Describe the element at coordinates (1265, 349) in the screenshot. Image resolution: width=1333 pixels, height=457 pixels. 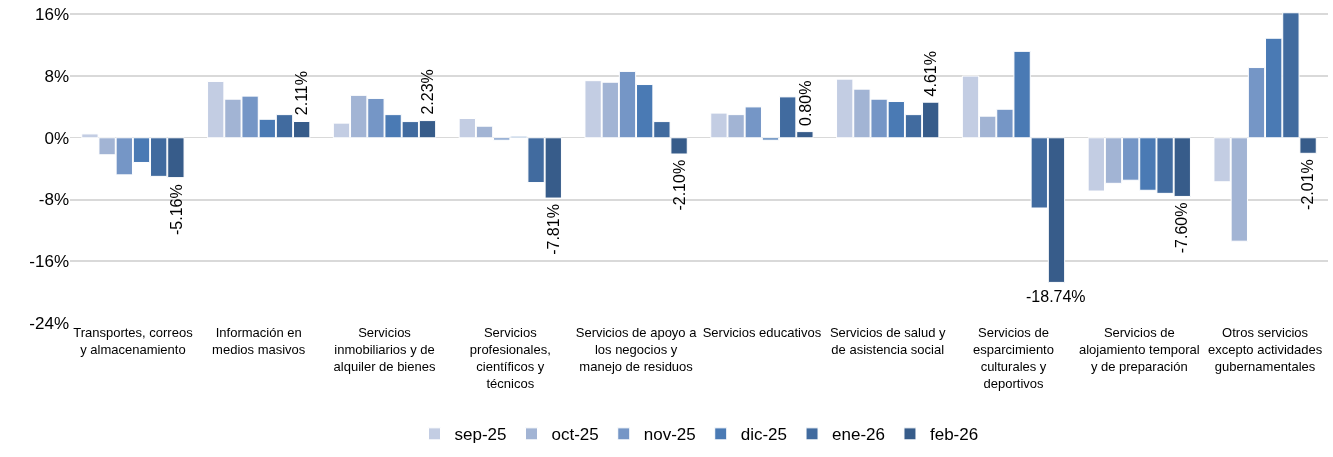
I see `x-tick-label: Otros servicios excepto actividades gubernamentales` at that location.